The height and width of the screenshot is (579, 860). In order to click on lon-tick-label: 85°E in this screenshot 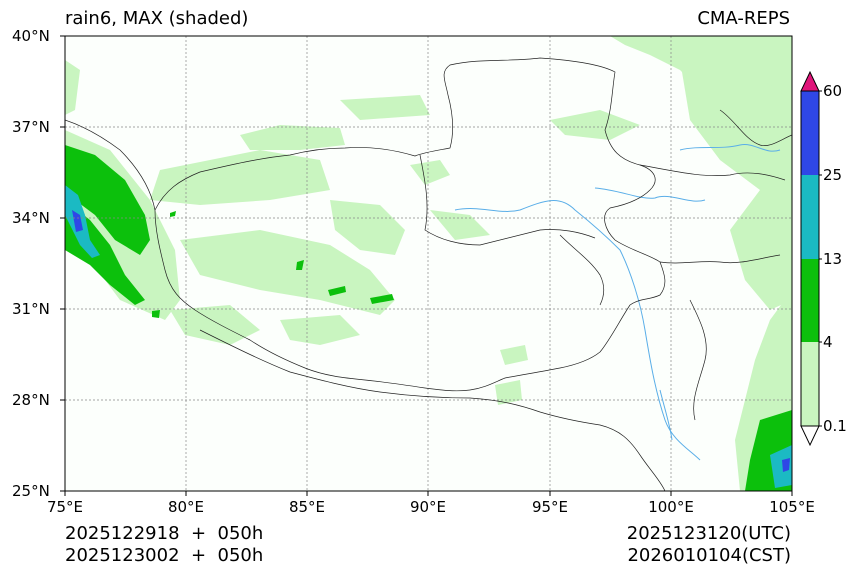, I will do `click(307, 507)`.